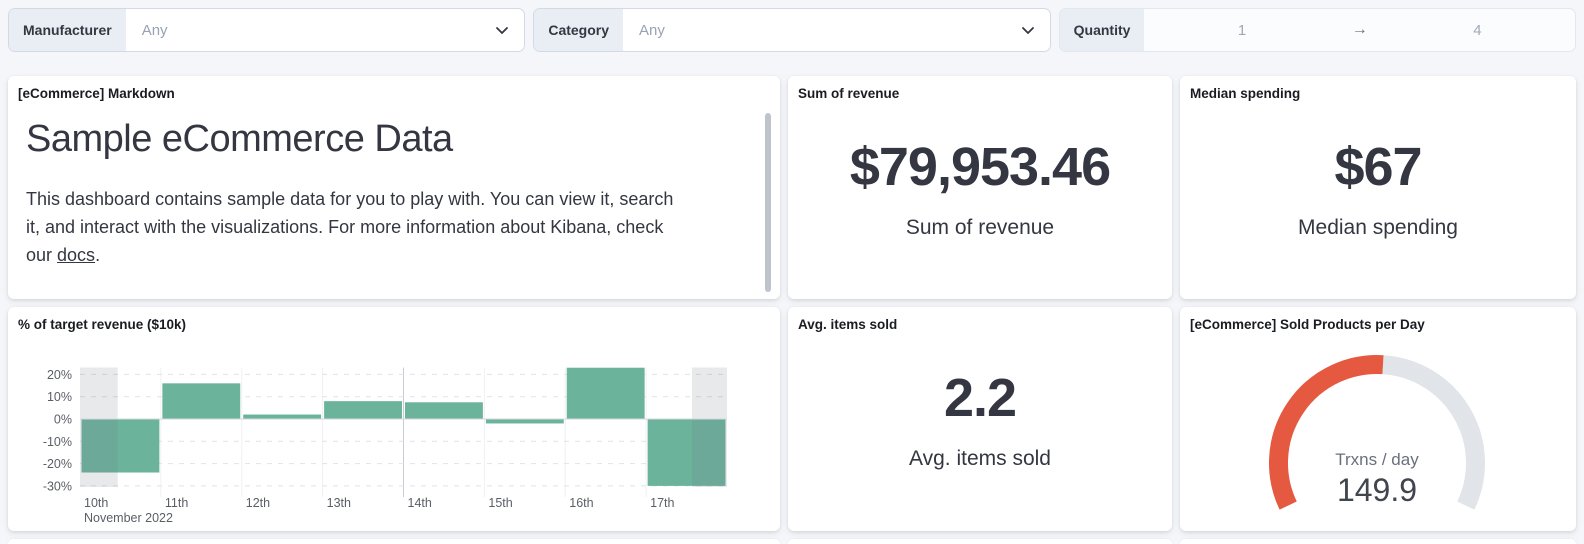  I want to click on scrollbar-thumb, so click(768, 202).